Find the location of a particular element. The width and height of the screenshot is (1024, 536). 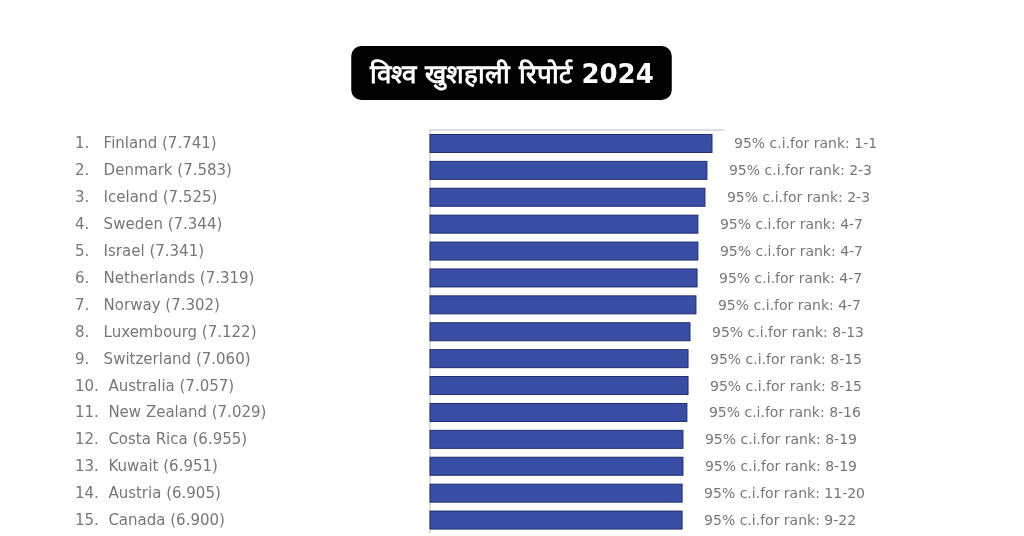

y-tick-label: 9. Switzerland (7.060) is located at coordinates (163, 358).